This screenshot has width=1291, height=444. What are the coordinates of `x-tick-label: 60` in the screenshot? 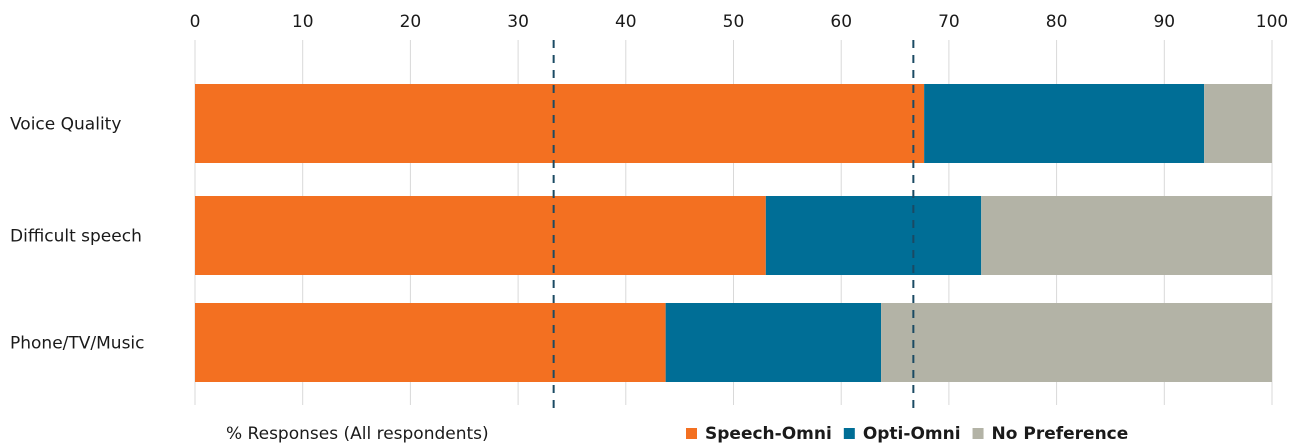 It's located at (841, 22).